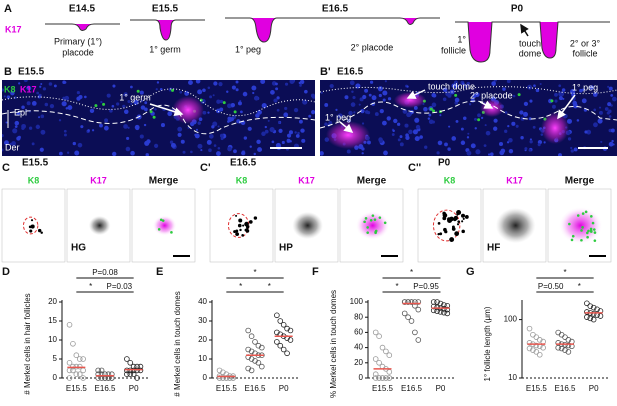 This screenshot has height=406, width=617. What do you see at coordinates (315, 272) in the screenshot?
I see `panel-label: F` at bounding box center [315, 272].